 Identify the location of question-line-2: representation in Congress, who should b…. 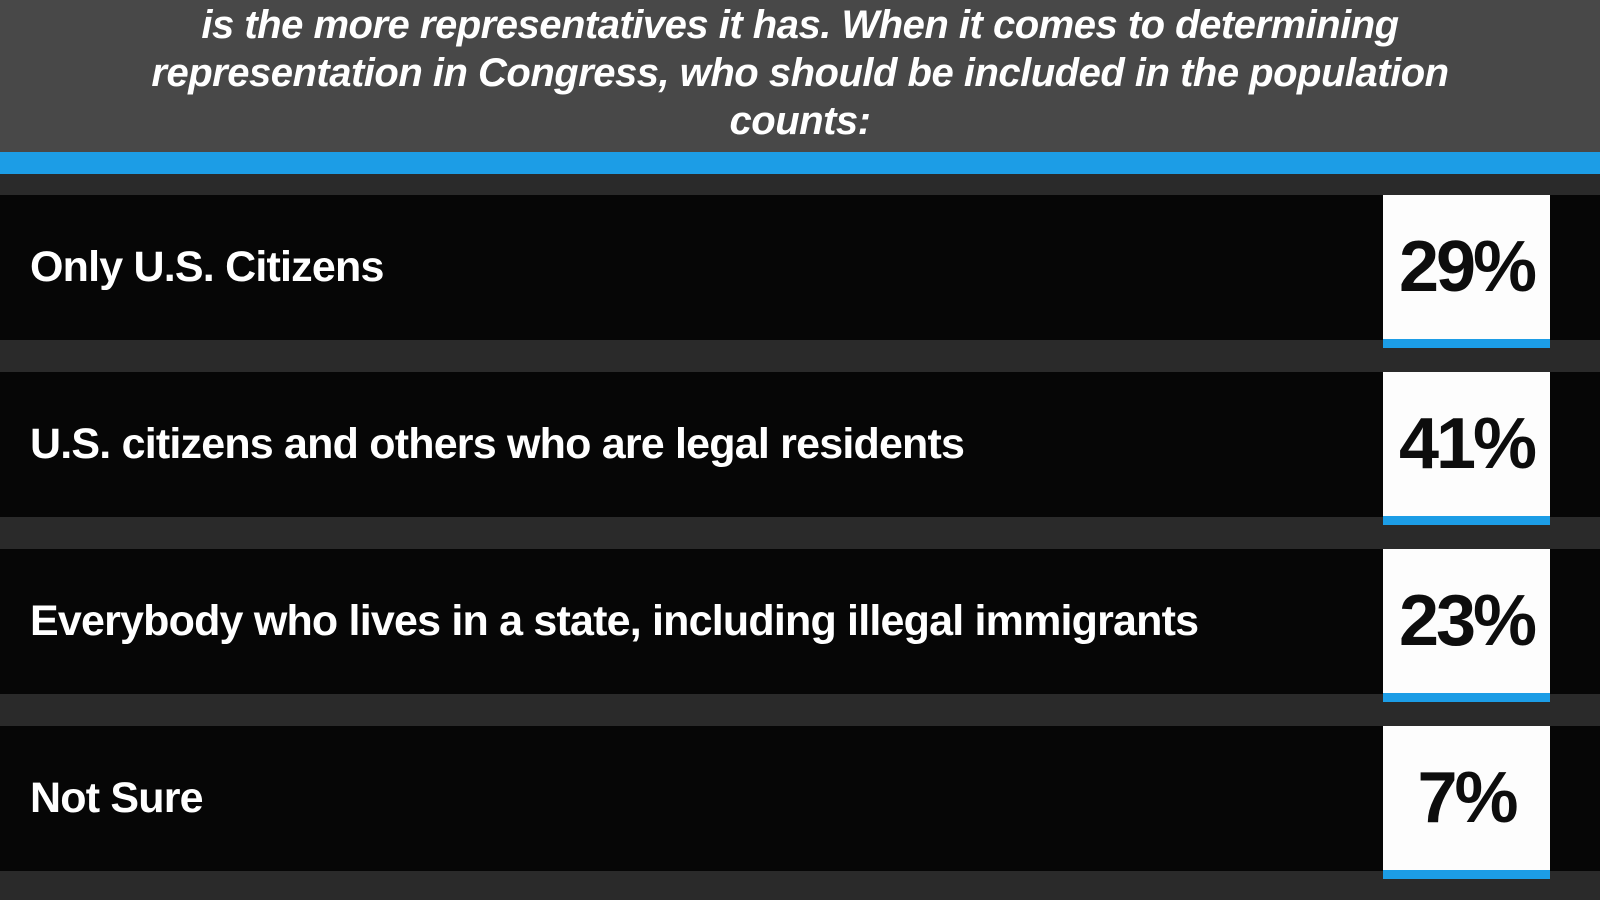
(800, 73).